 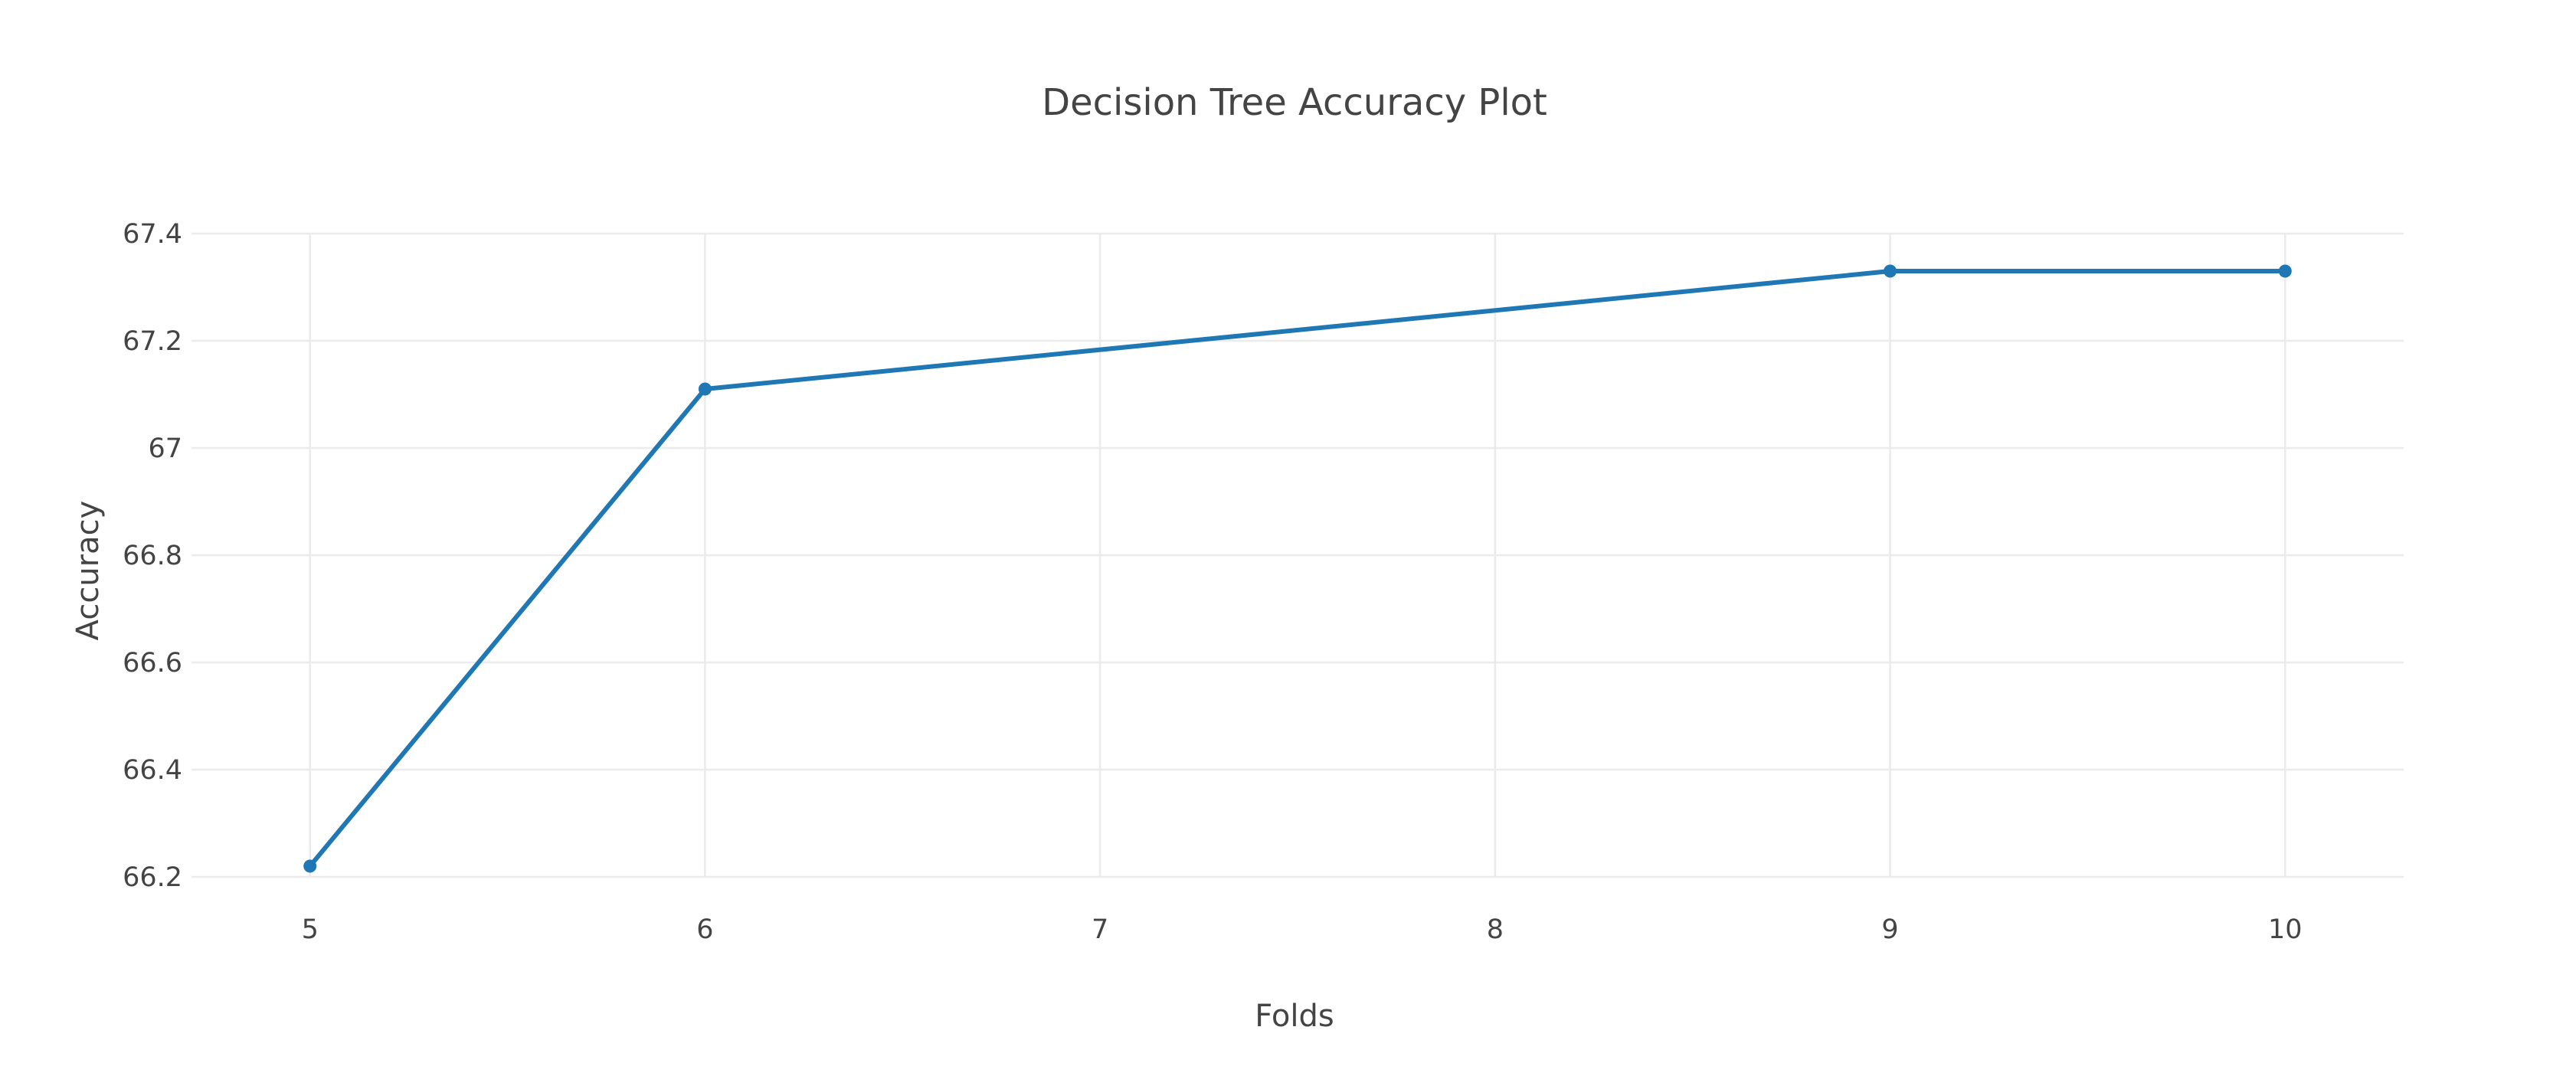 What do you see at coordinates (152, 663) in the screenshot?
I see `y-tick-label-66-6: 66.6` at bounding box center [152, 663].